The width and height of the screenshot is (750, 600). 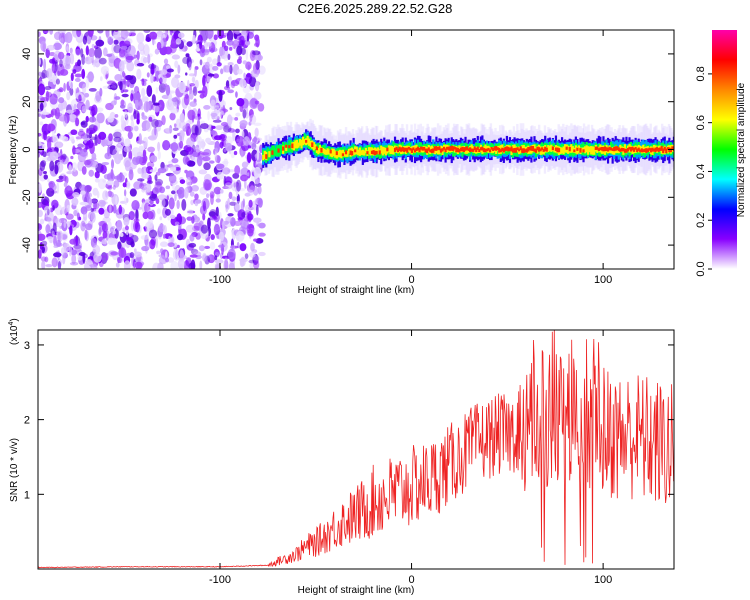 I want to click on spectrogram-noise-region, so click(x=152, y=149).